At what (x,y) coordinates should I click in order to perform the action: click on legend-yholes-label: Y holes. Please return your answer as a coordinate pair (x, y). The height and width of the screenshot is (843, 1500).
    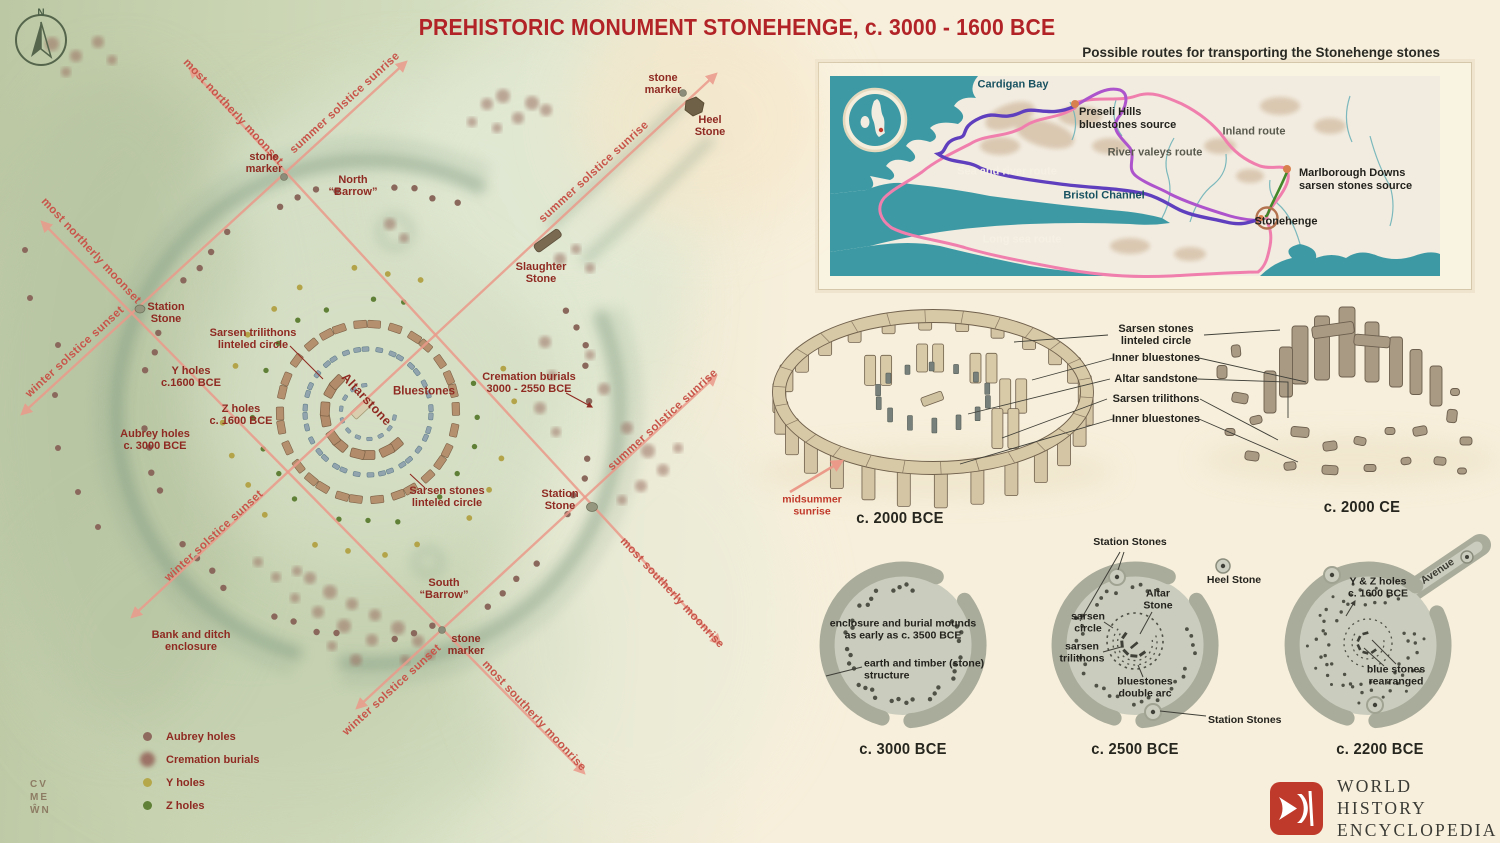
    Looking at the image, I should click on (185, 783).